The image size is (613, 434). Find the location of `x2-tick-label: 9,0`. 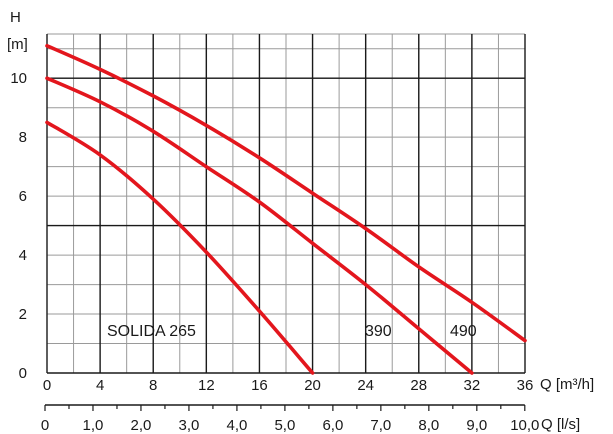

x2-tick-label: 9,0 is located at coordinates (476, 425).